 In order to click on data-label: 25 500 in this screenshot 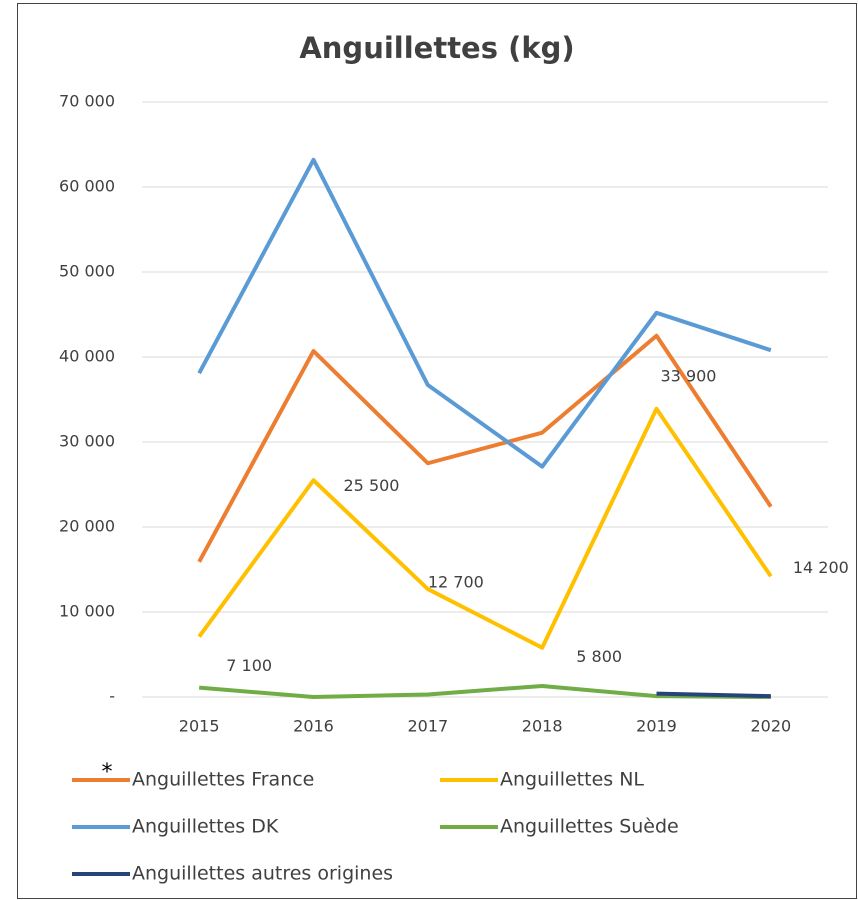, I will do `click(372, 485)`.